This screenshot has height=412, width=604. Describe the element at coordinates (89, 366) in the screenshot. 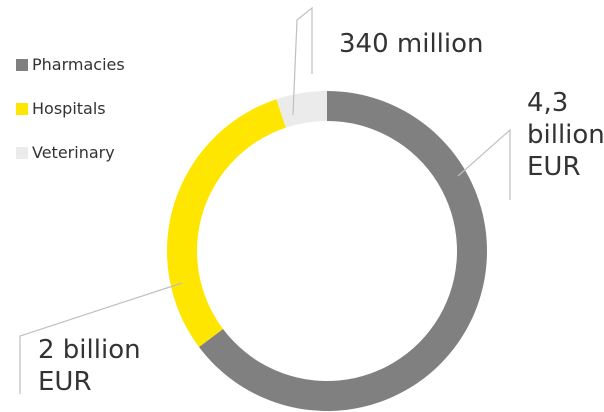

I see `data-label-hospitals: 2 billion EUR` at that location.